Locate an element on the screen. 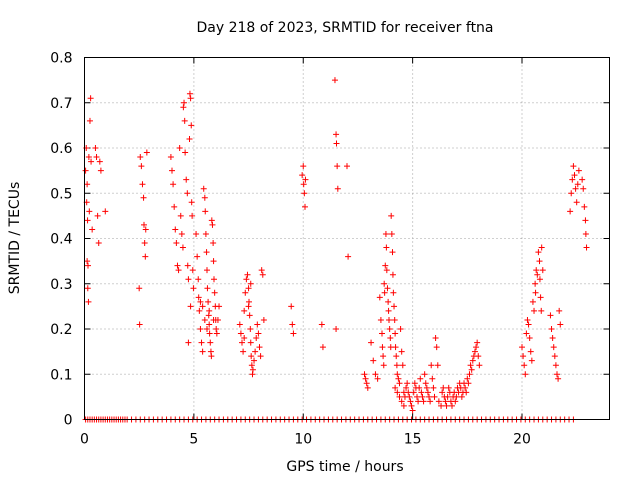 Image resolution: width=640 pixels, height=480 pixels. y-tick-label: 0.5 is located at coordinates (61, 194).